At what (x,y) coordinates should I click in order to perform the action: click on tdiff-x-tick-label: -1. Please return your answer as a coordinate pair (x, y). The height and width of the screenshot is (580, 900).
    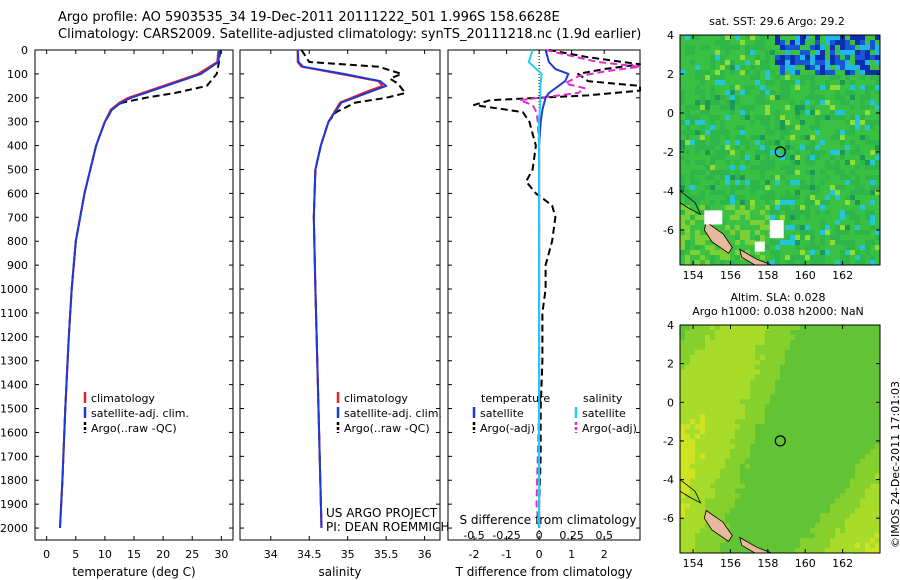
    Looking at the image, I should click on (506, 554).